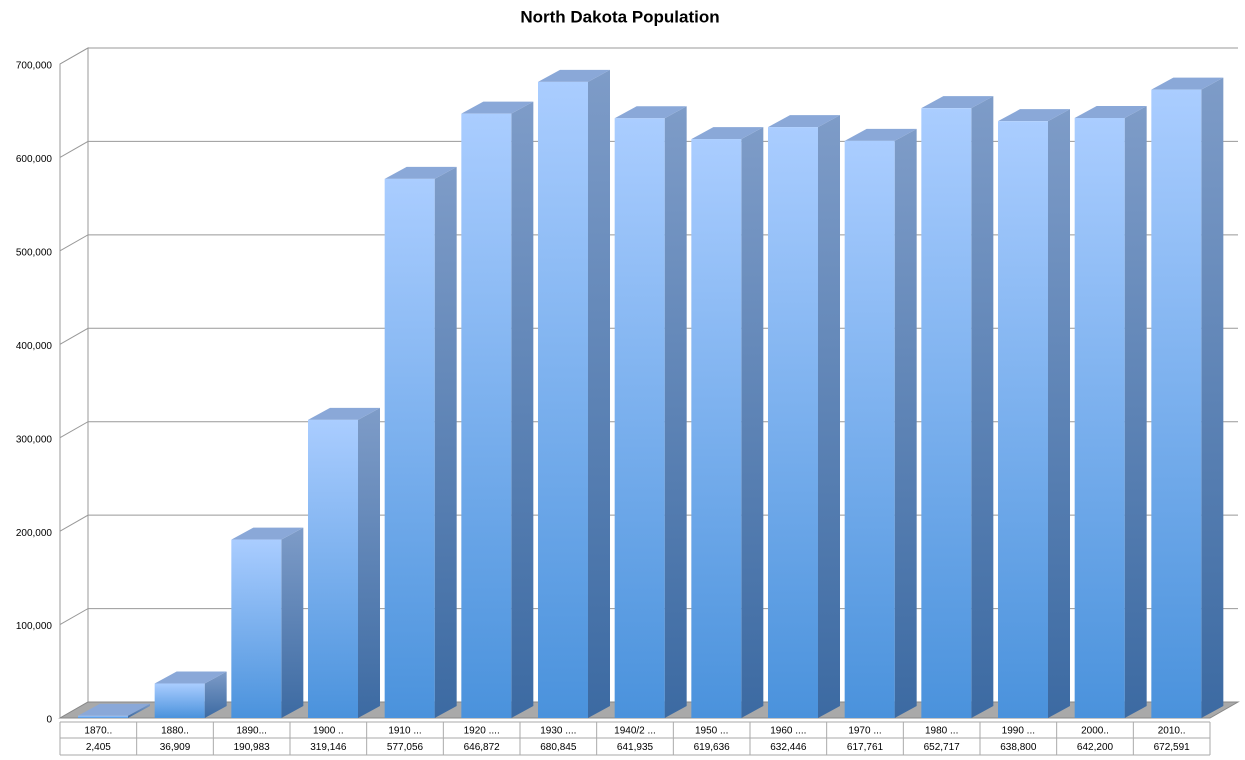 The height and width of the screenshot is (760, 1245). Describe the element at coordinates (34, 626) in the screenshot. I see `y-tick-label: 100,000` at that location.